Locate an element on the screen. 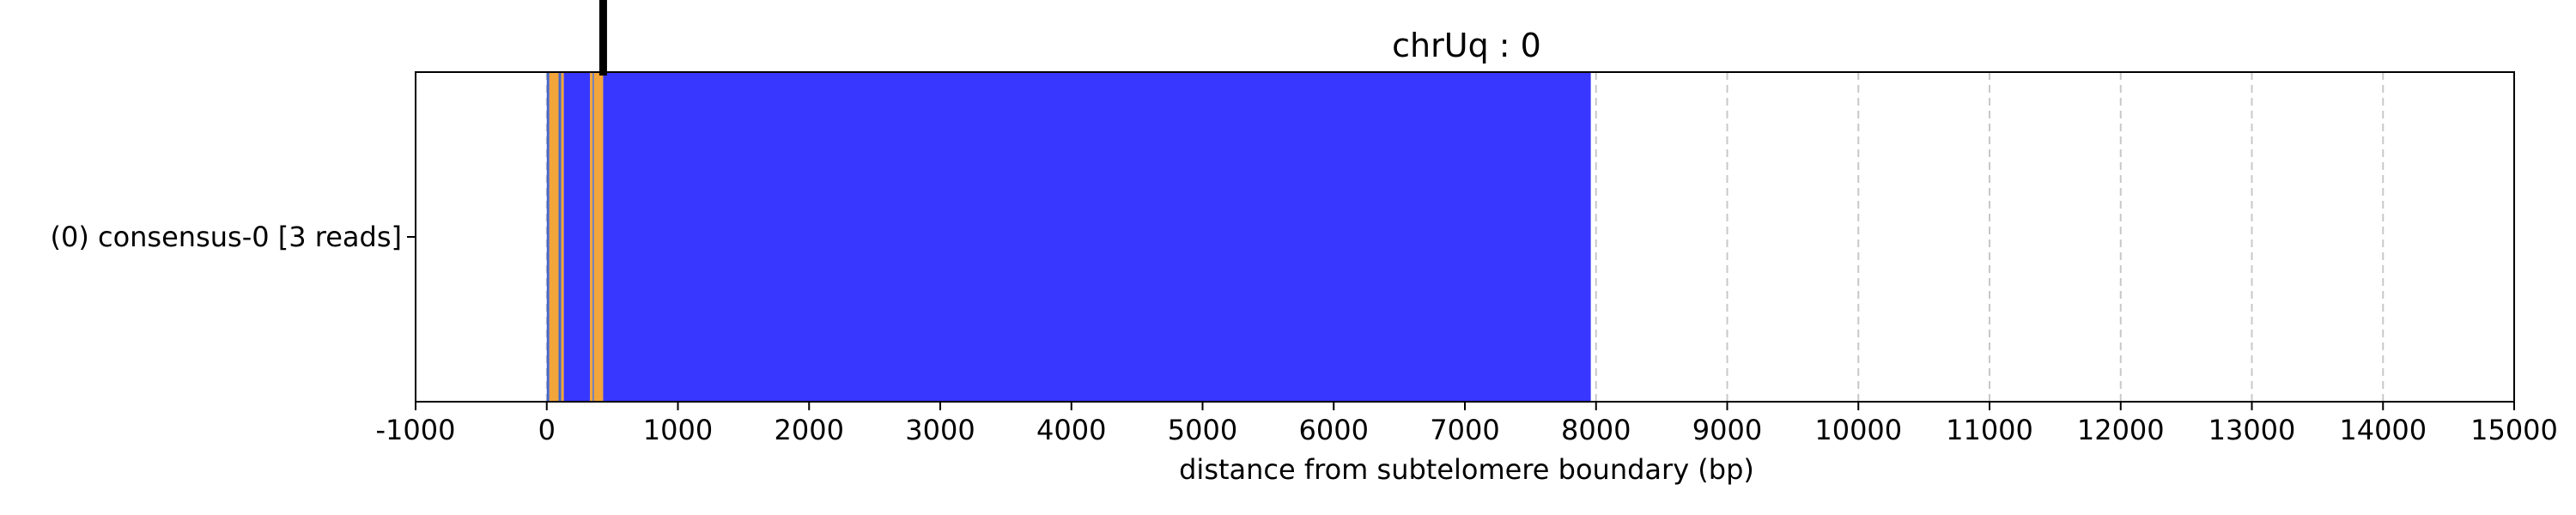 The image size is (2576, 515). y-axis-ticks: (0) consensus-0 [3 reads] is located at coordinates (233, 237).